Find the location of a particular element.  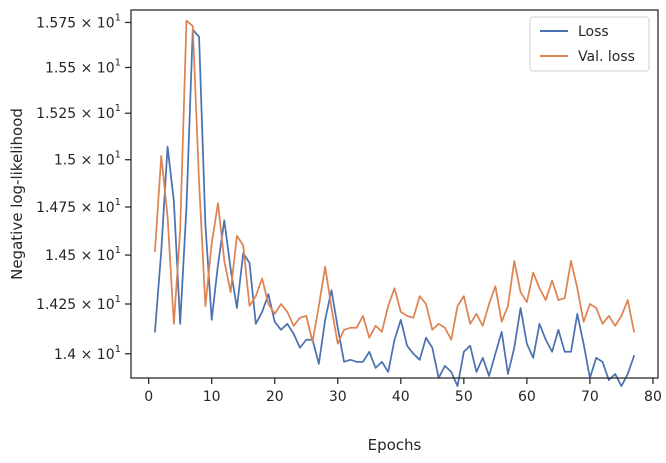

y-tick-label: 1.475 × 10¹ is located at coordinates (78, 206).